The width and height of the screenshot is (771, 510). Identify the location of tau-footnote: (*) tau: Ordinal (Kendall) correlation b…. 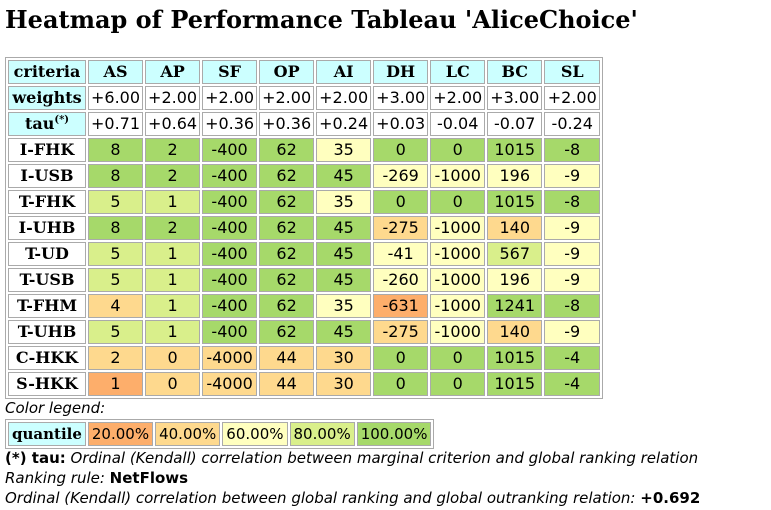
(351, 458).